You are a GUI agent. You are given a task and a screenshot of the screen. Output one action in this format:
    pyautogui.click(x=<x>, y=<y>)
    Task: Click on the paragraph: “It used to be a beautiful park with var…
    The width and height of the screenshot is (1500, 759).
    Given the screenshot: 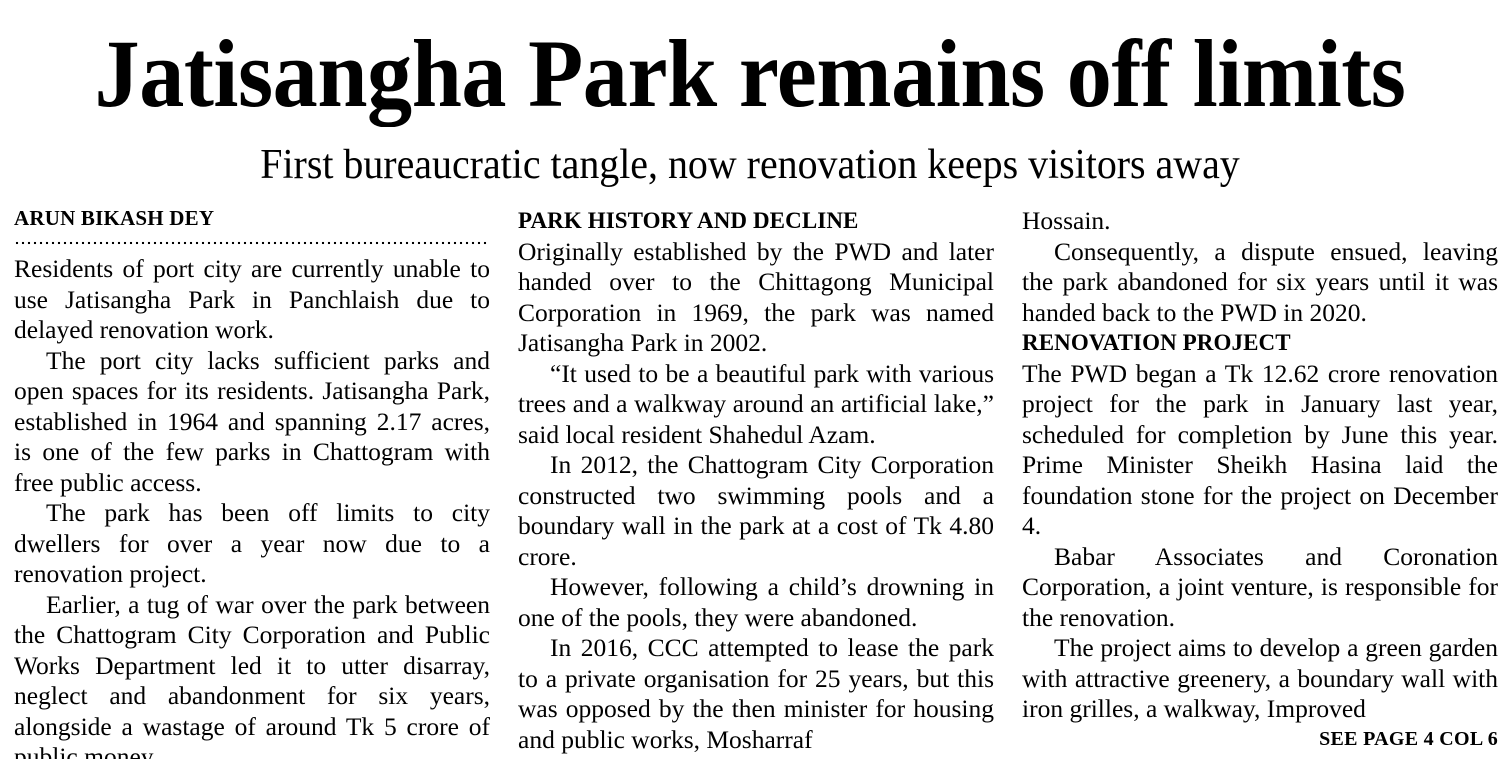 What is the action you would take?
    pyautogui.click(x=756, y=403)
    